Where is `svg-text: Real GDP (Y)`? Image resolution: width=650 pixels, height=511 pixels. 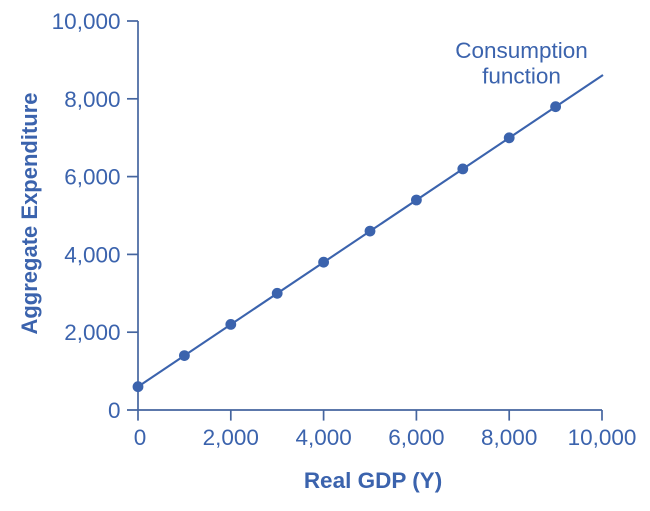
svg-text: Real GDP (Y) is located at coordinates (373, 480).